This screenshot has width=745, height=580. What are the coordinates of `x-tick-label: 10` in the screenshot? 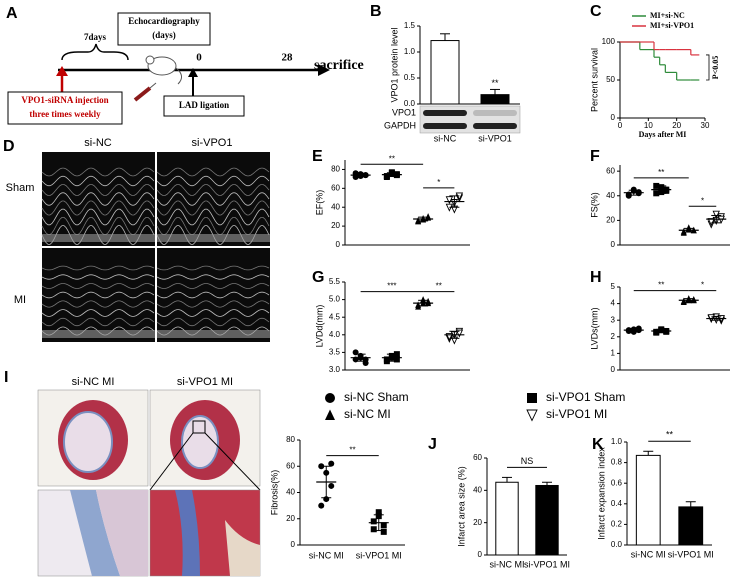 It's located at (648, 125).